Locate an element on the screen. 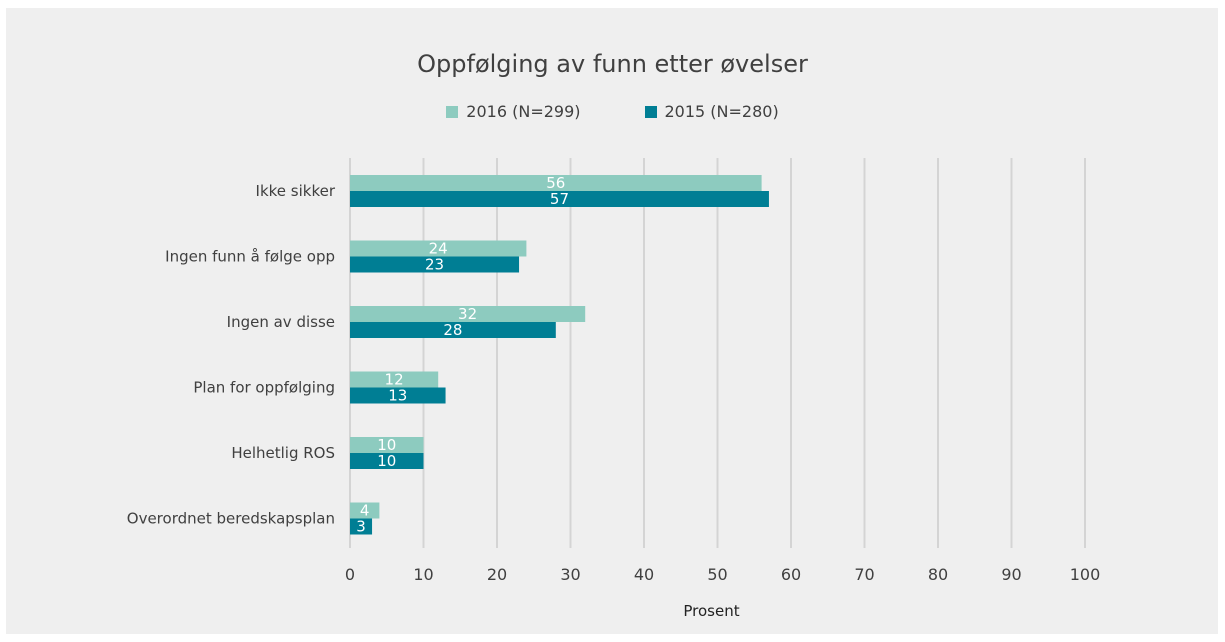 The image size is (1225, 642). data-label-1-3: 12 is located at coordinates (394, 380).